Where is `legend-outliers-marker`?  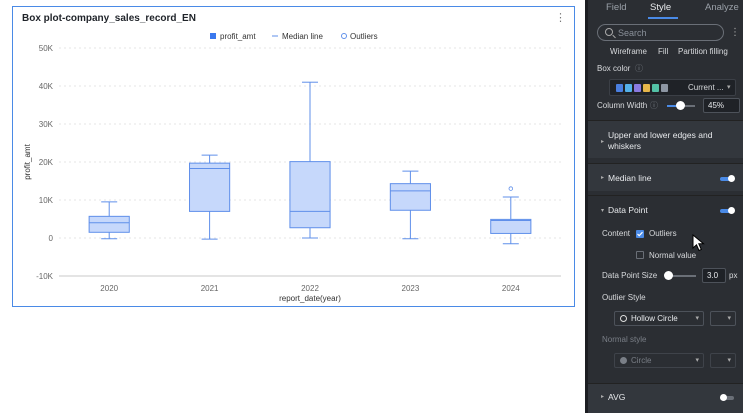
legend-outliers-marker is located at coordinates (344, 36).